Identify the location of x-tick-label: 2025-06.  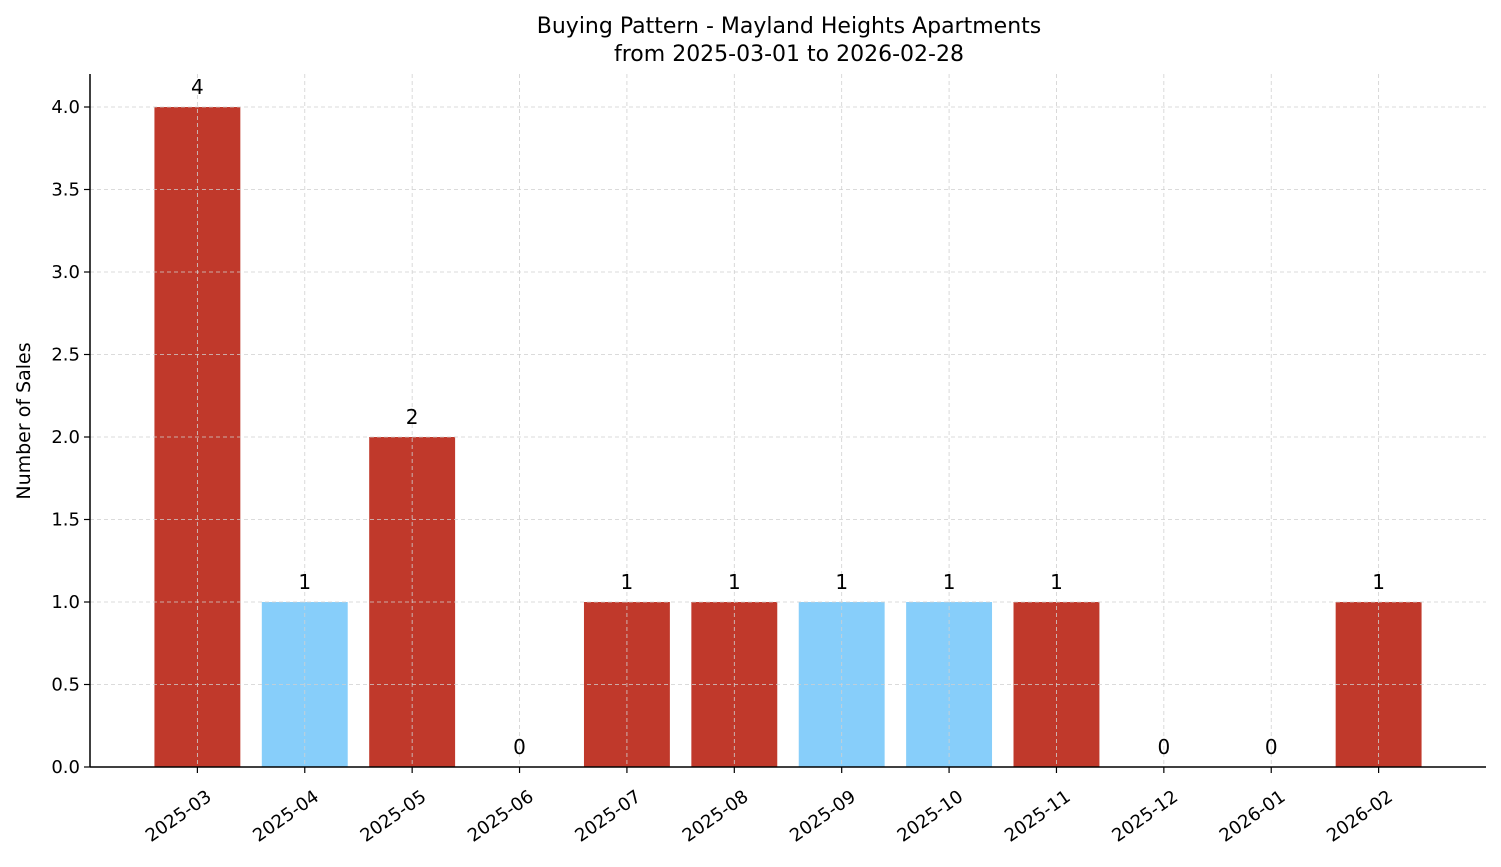
(501, 816).